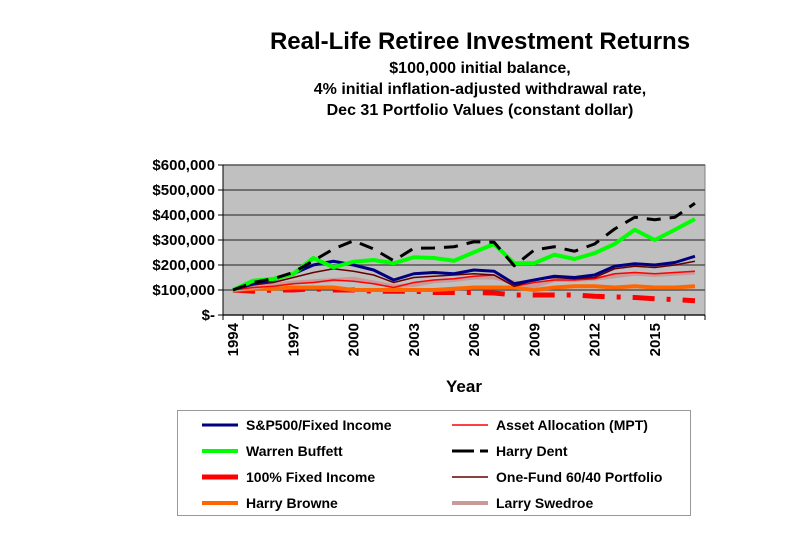 The height and width of the screenshot is (540, 800). I want to click on y-tick-label: $-, so click(208, 315).